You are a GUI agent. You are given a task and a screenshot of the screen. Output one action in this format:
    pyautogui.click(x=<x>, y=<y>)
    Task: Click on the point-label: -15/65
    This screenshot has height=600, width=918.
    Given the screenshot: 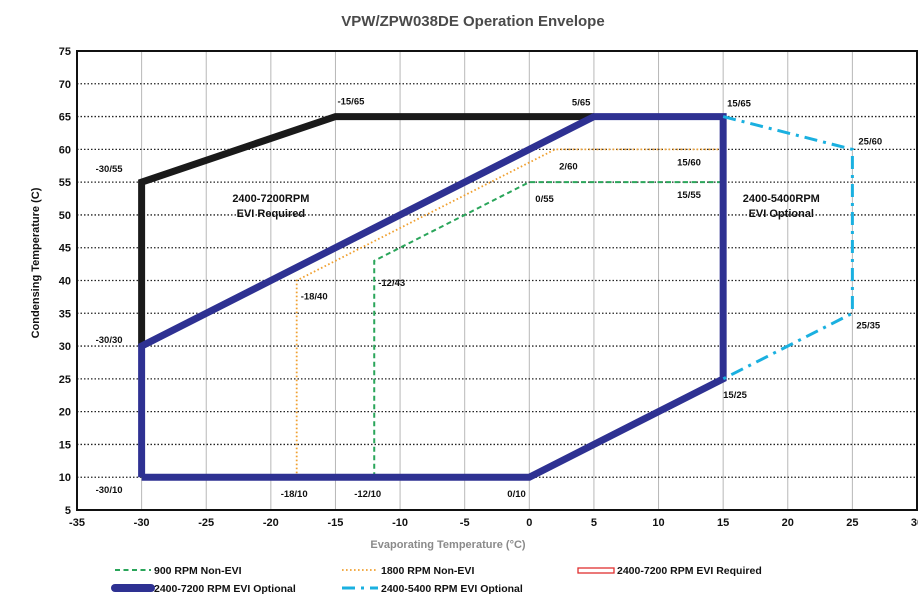 What is the action you would take?
    pyautogui.click(x=351, y=102)
    